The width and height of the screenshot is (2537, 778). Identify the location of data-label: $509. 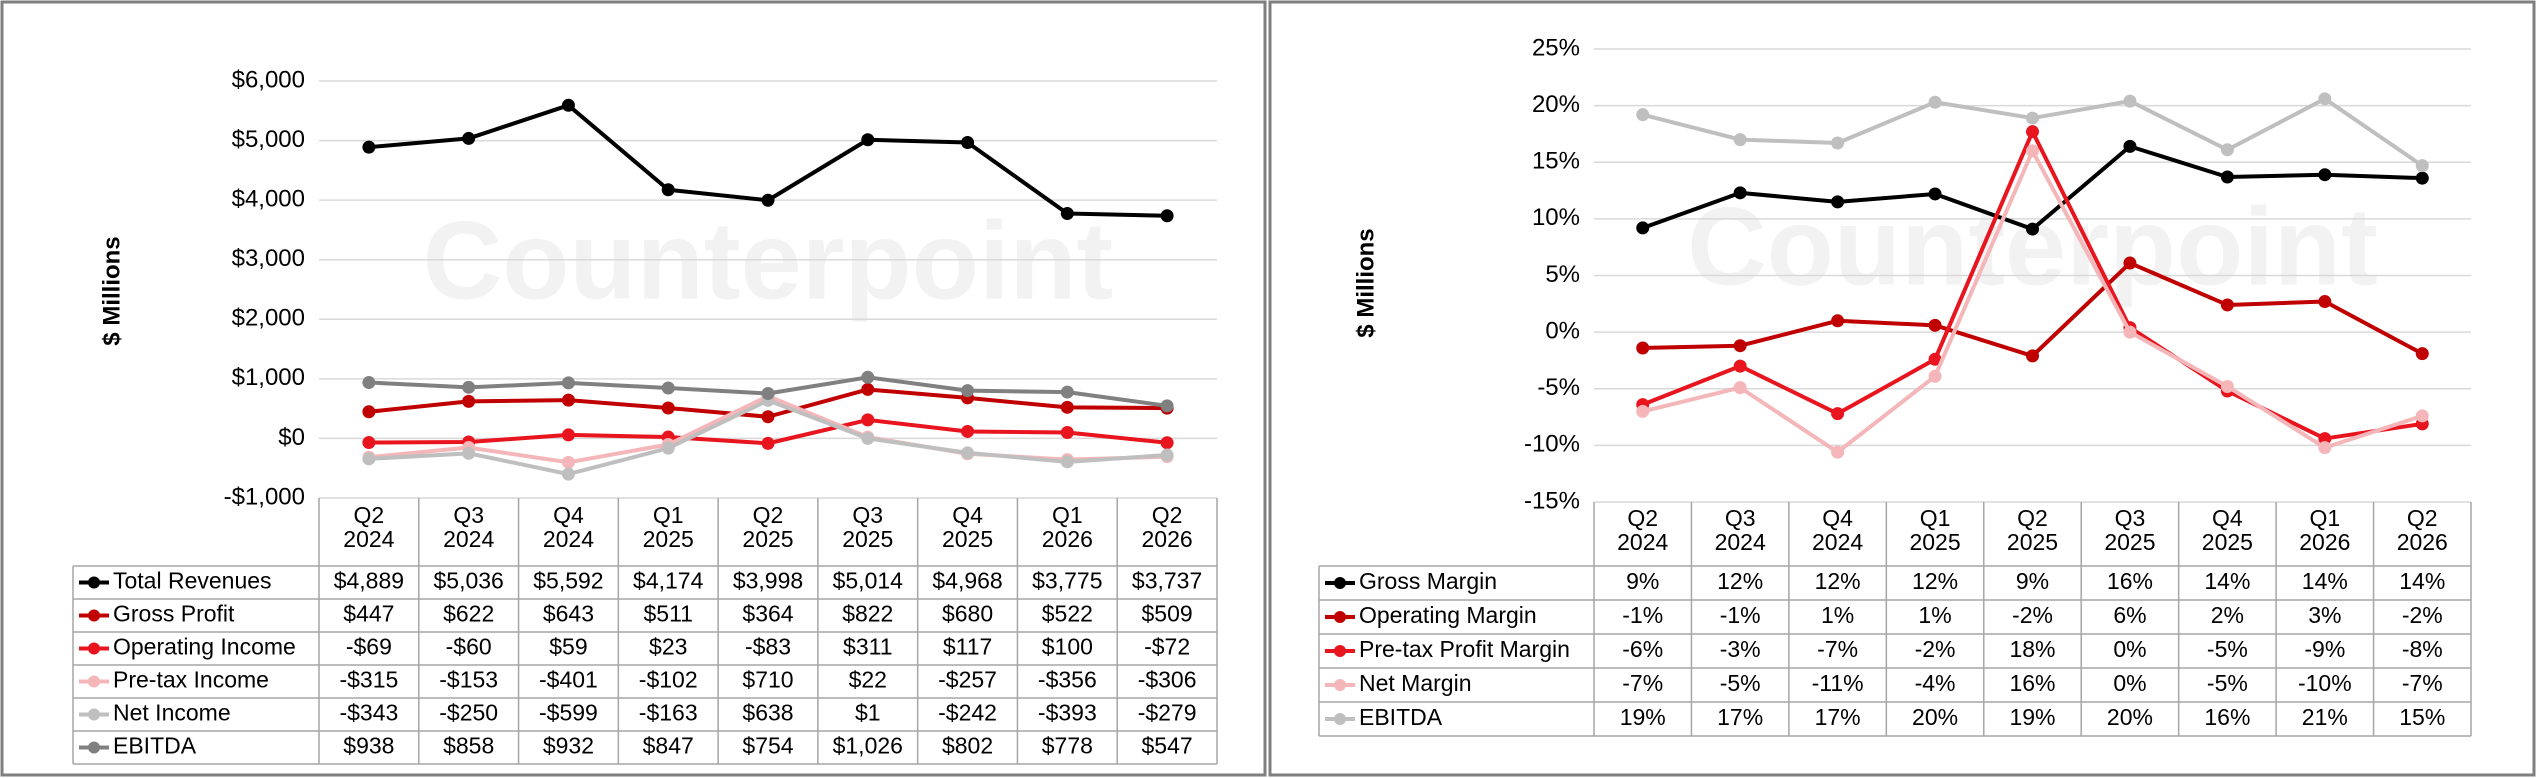
(1167, 614).